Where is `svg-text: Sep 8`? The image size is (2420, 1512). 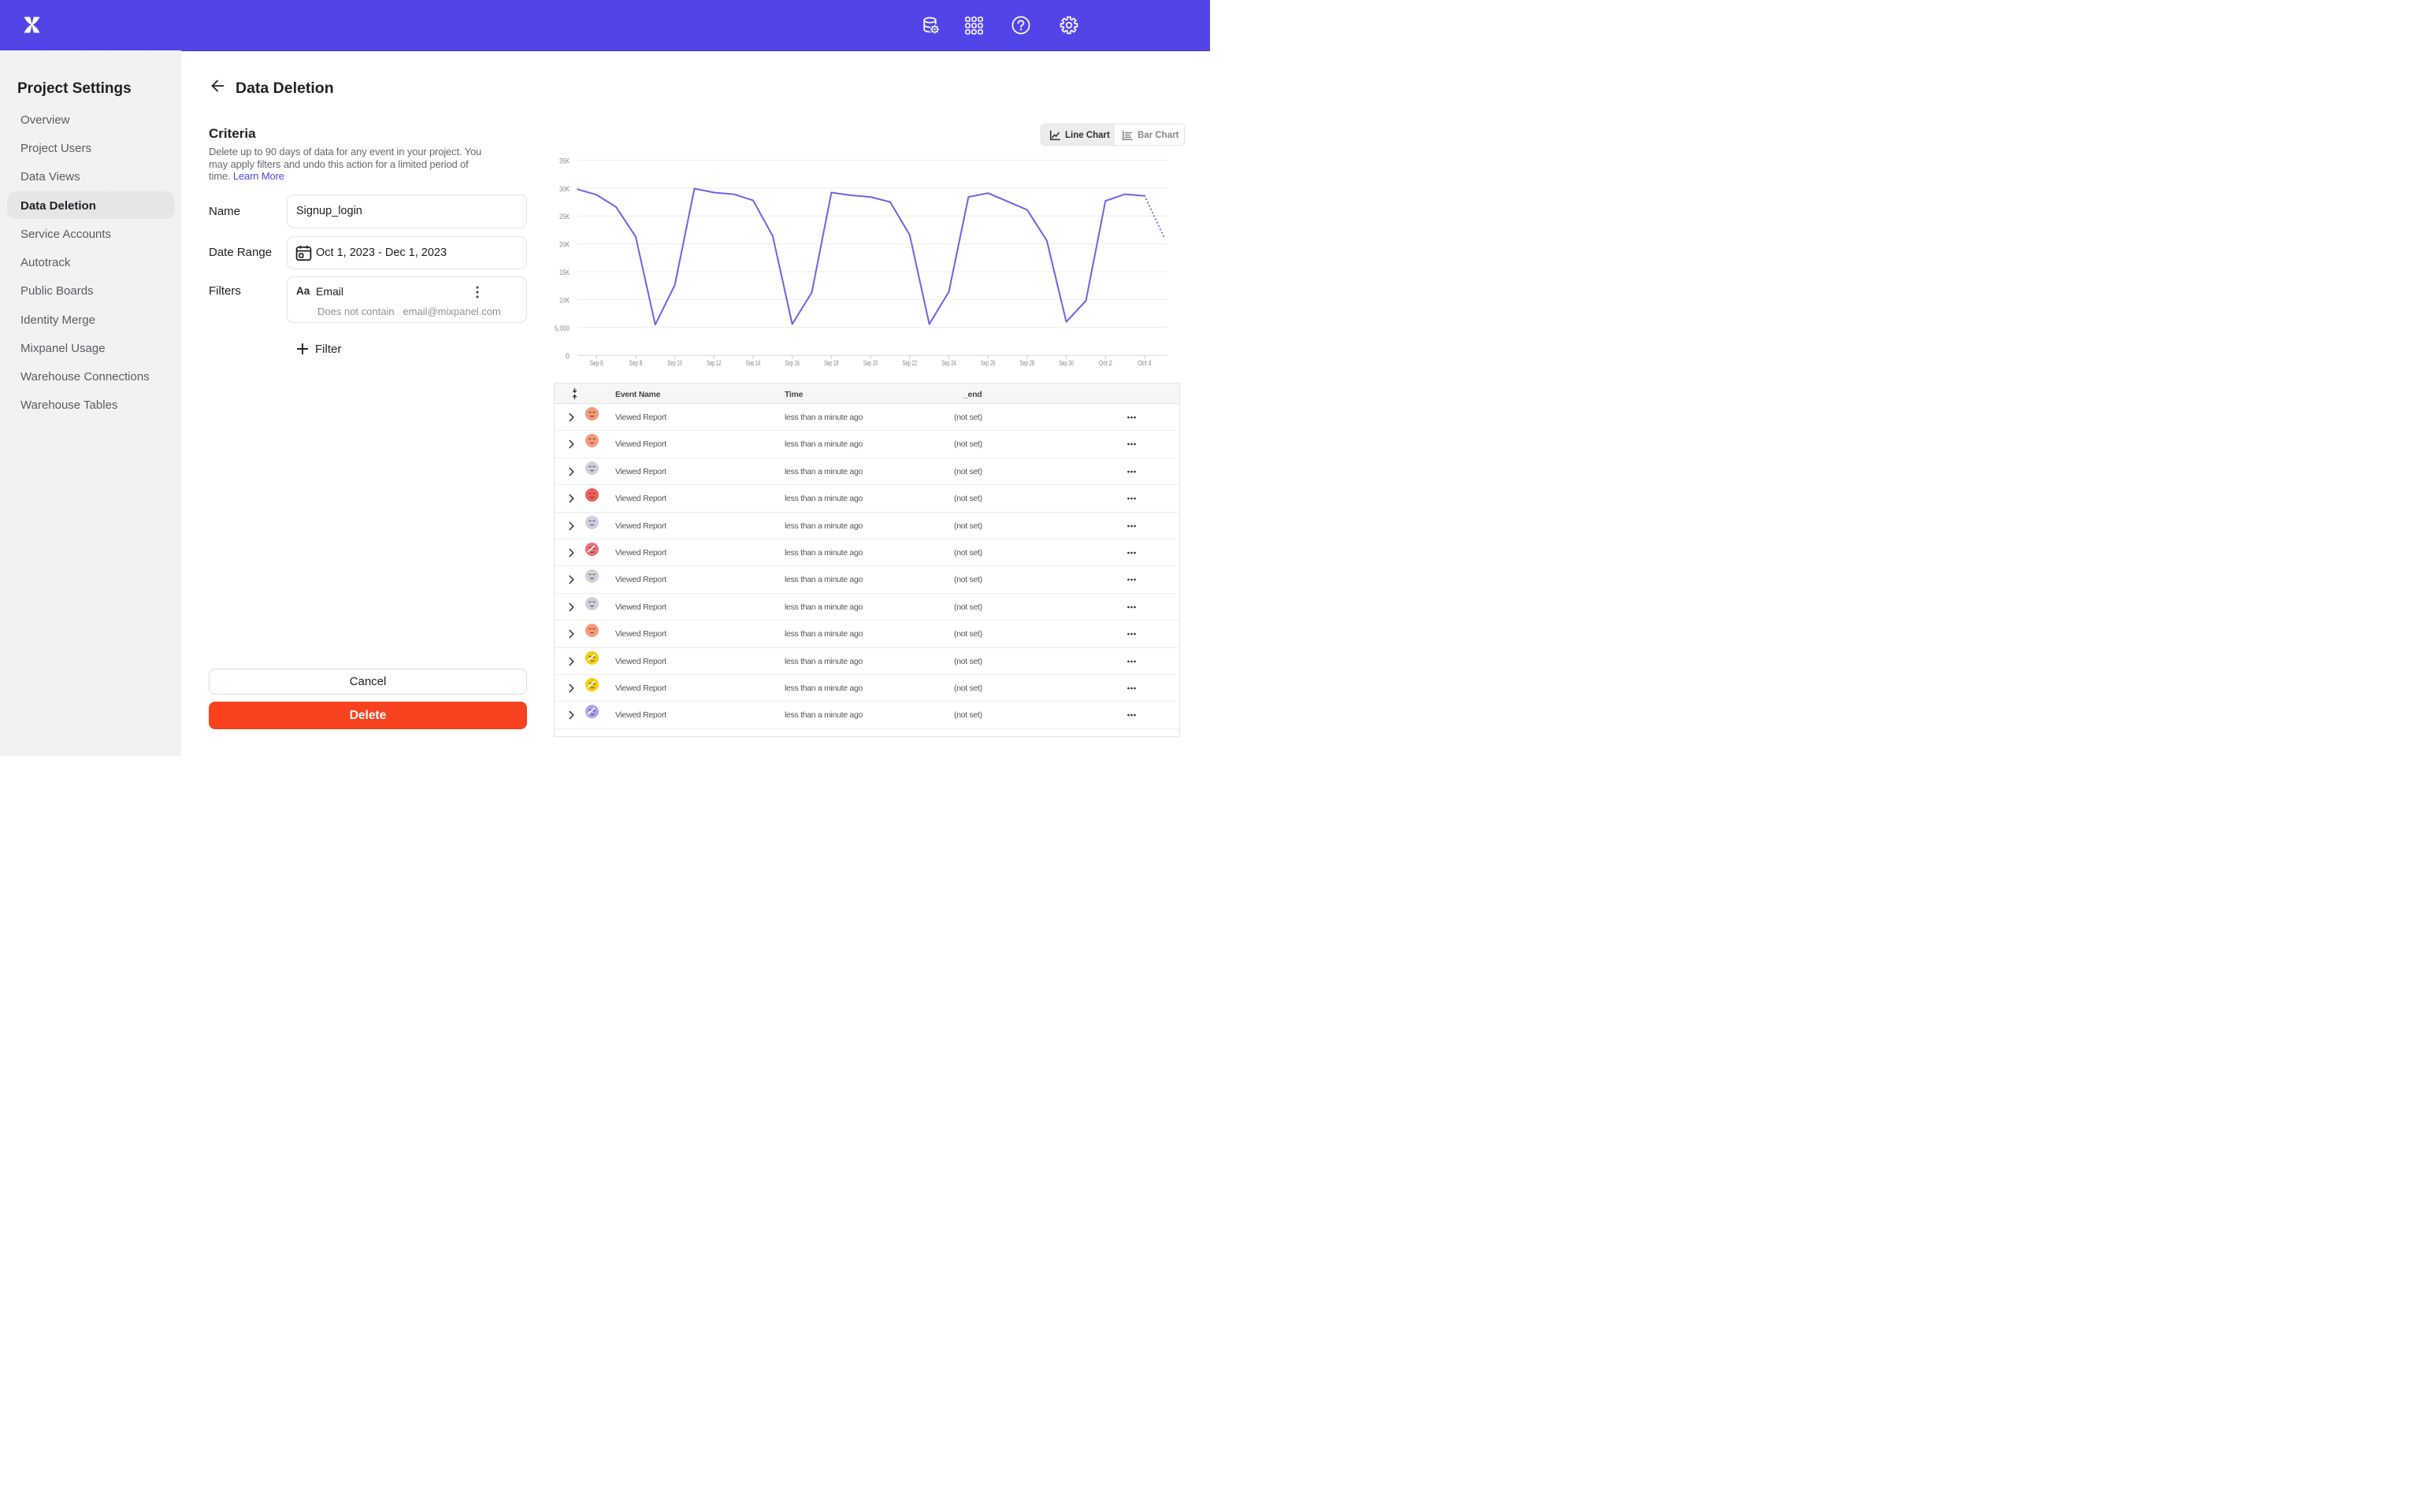 svg-text: Sep 8 is located at coordinates (635, 363).